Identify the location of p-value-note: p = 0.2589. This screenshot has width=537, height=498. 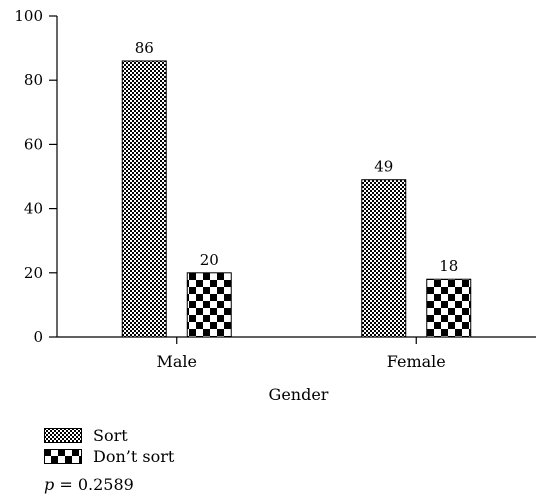
(89, 484).